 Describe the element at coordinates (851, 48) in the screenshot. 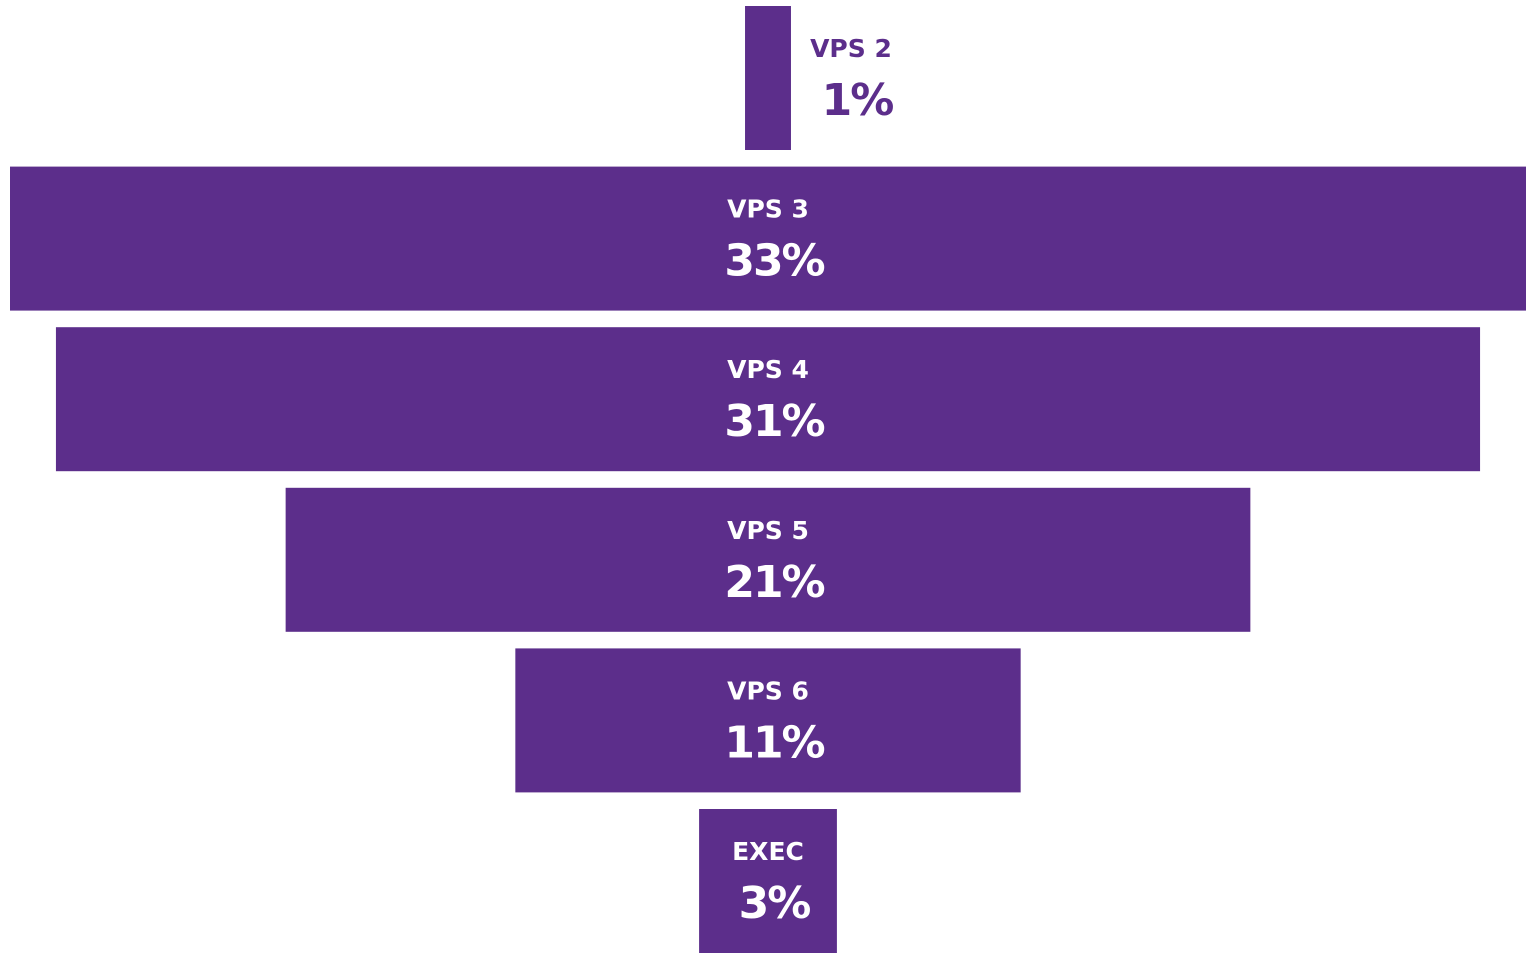

I see `category-label: VPS 2` at that location.